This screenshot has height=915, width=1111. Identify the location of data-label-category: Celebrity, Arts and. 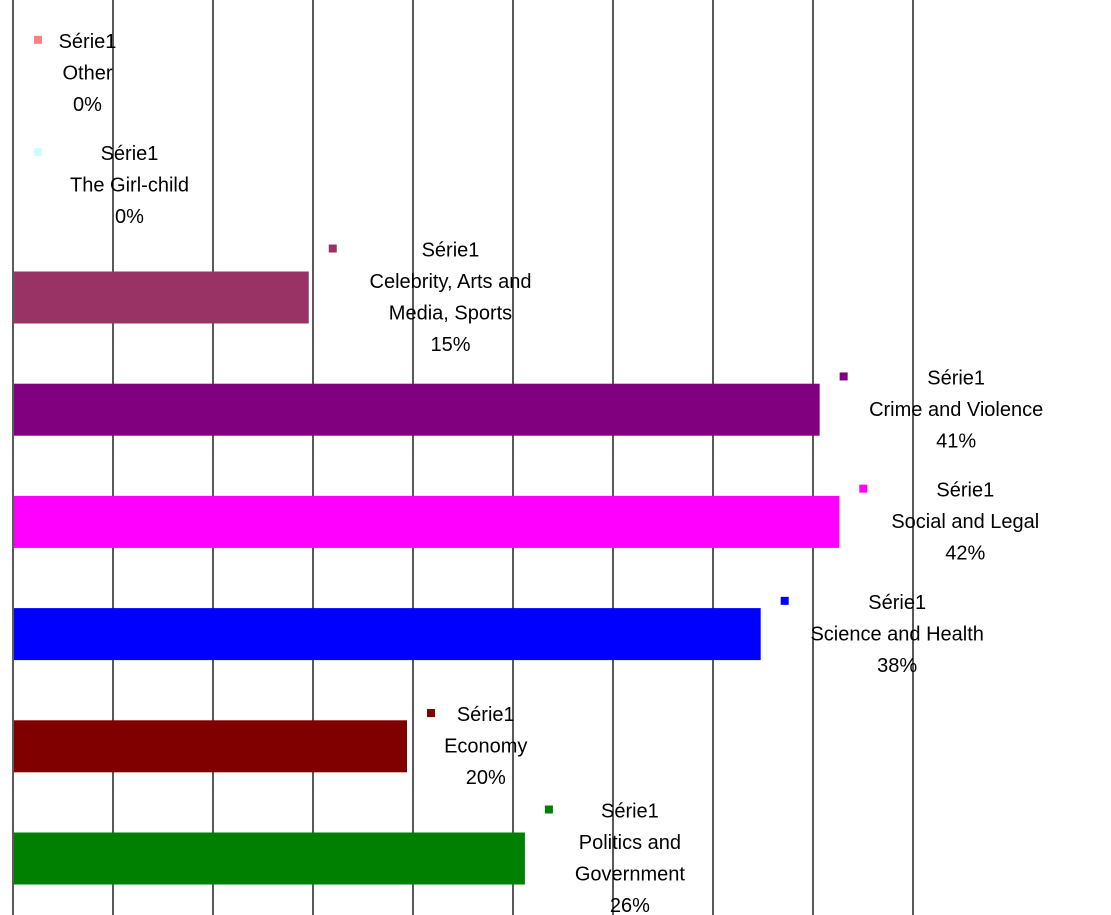
(451, 282).